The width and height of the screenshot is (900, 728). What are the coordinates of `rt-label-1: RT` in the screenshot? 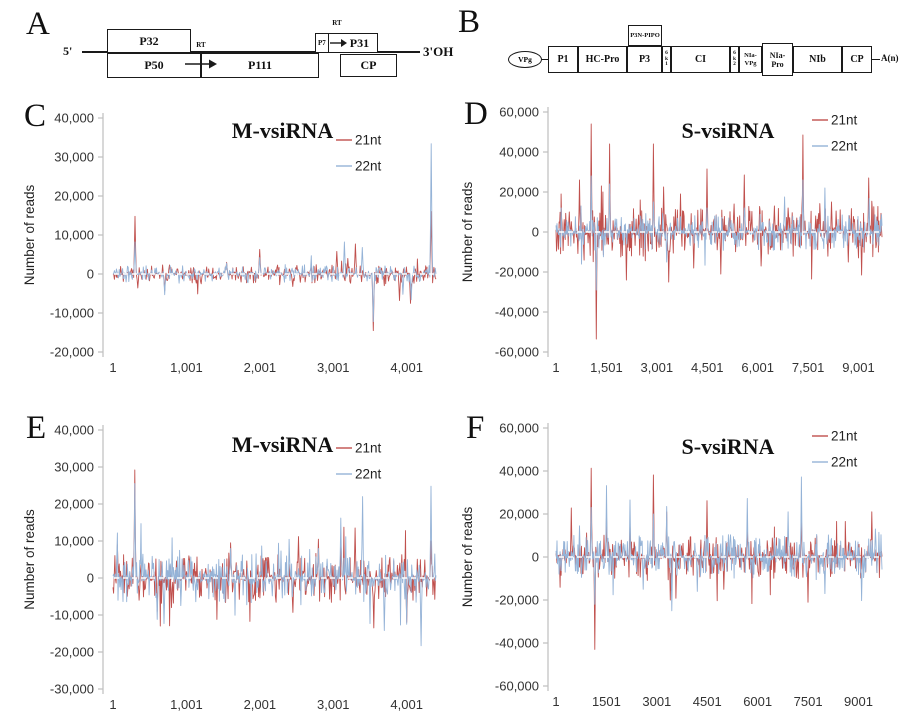 It's located at (201, 45).